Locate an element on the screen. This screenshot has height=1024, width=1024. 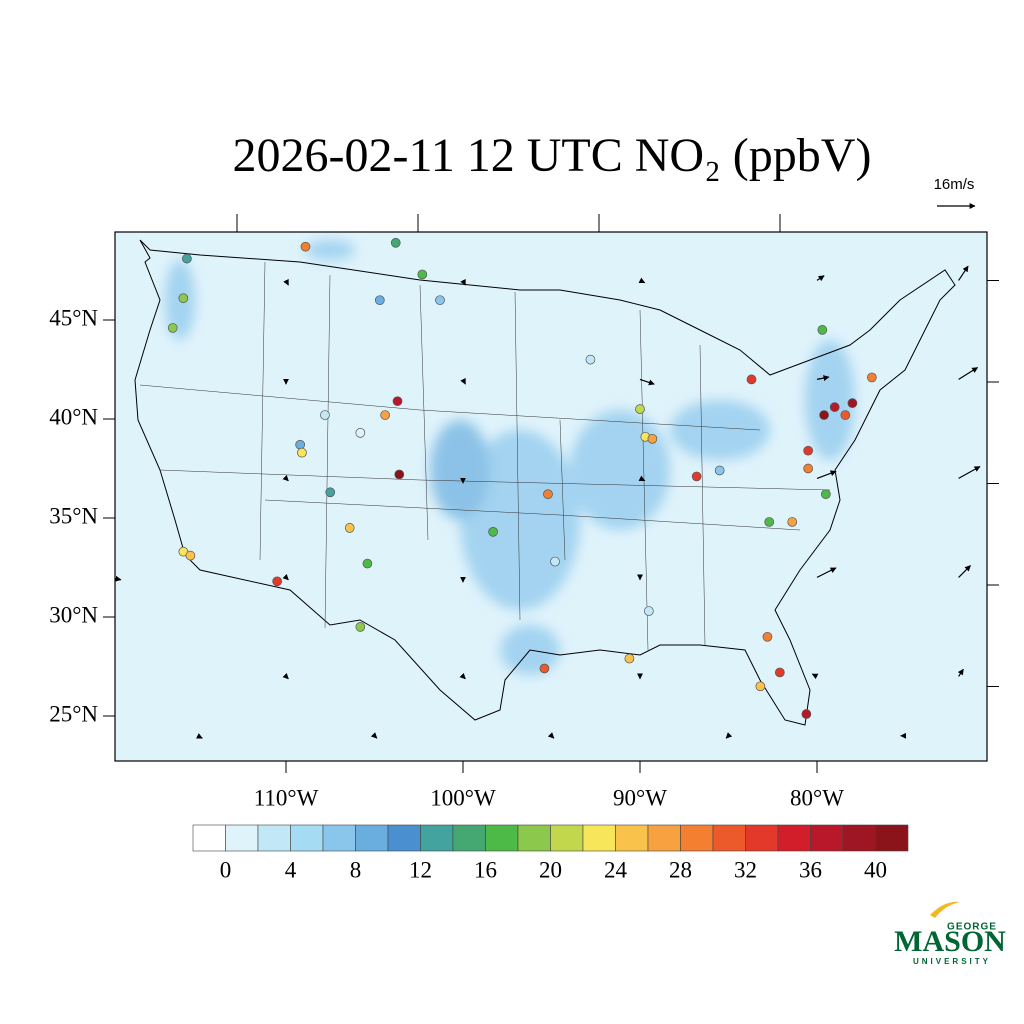
lat-label: 45°N is located at coordinates (73, 317).